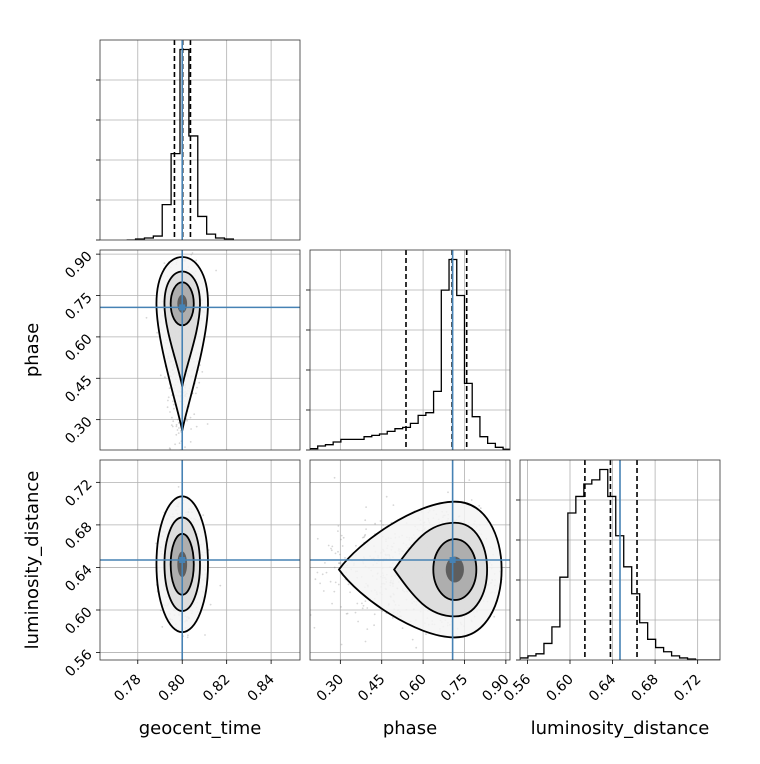 The width and height of the screenshot is (760, 764). What do you see at coordinates (180, 144) in the screenshot?
I see `hist-step-geocent_time` at bounding box center [180, 144].